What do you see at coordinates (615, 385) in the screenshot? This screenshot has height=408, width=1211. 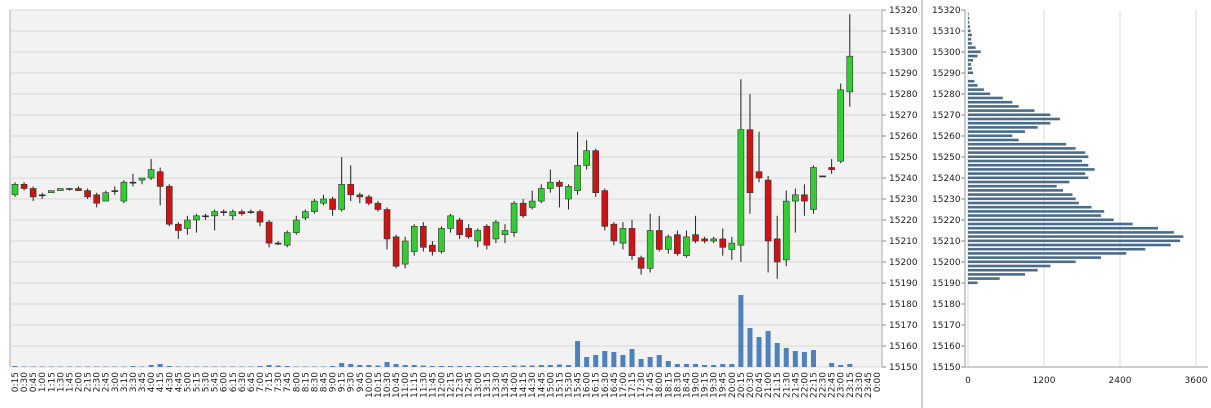 I see `x-tick-label: 16:45` at bounding box center [615, 385].